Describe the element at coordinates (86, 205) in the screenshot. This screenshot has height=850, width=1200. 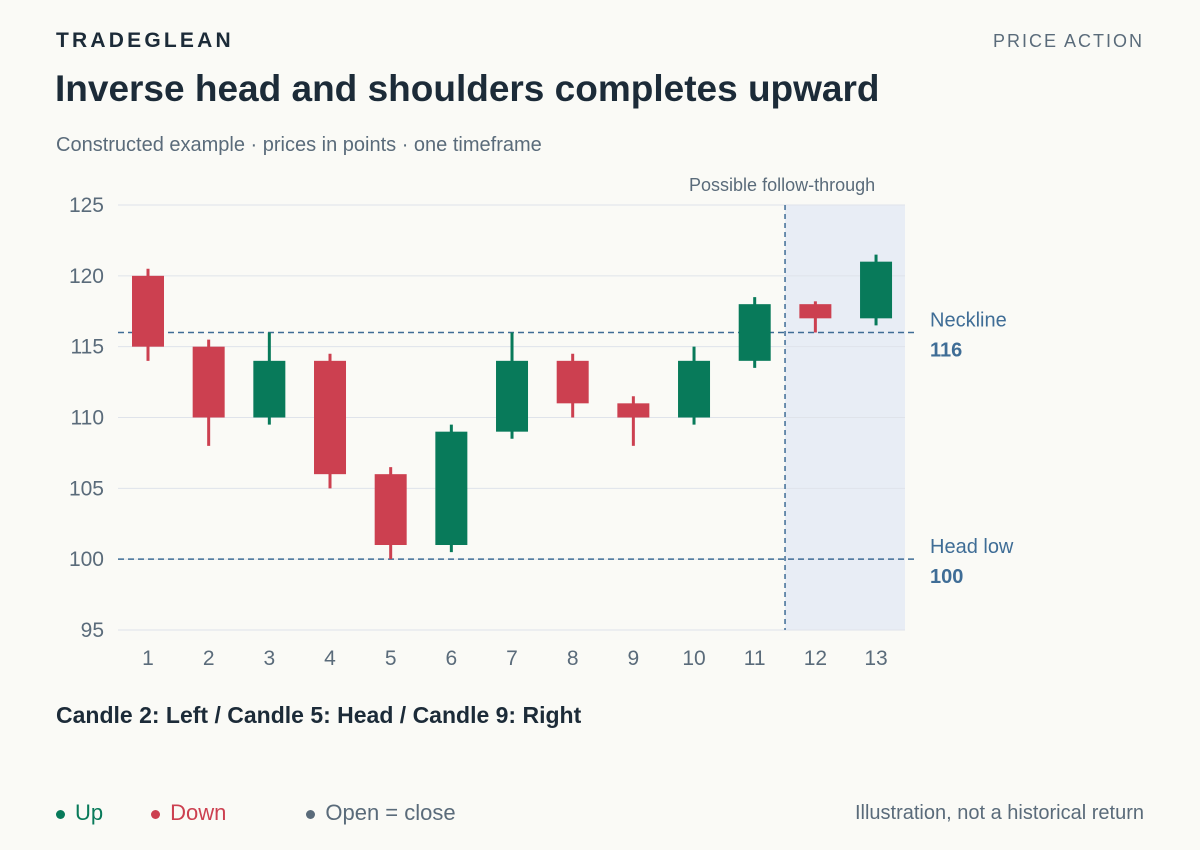
I see `y-tick-label: 125` at that location.